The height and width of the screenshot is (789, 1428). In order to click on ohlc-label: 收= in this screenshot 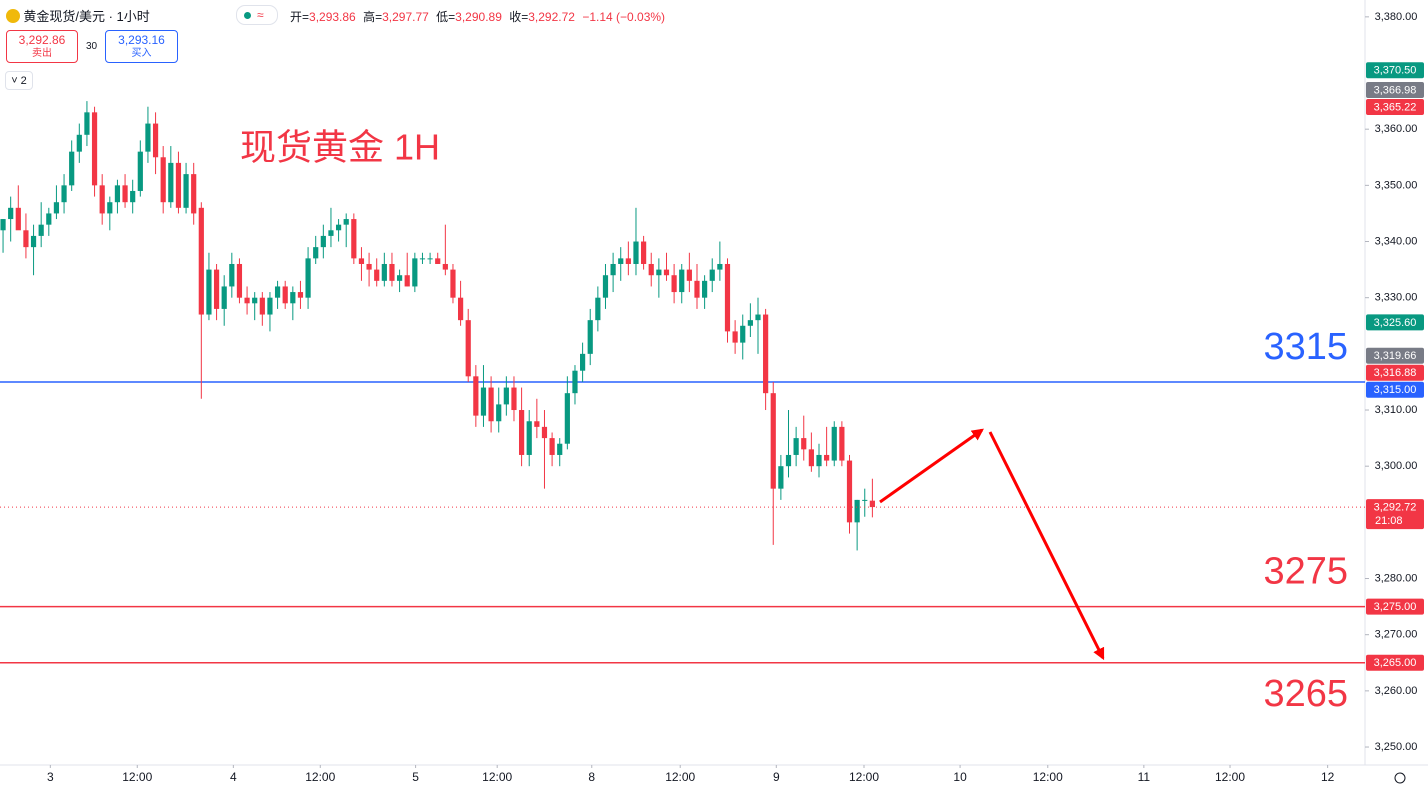, I will do `click(519, 17)`.